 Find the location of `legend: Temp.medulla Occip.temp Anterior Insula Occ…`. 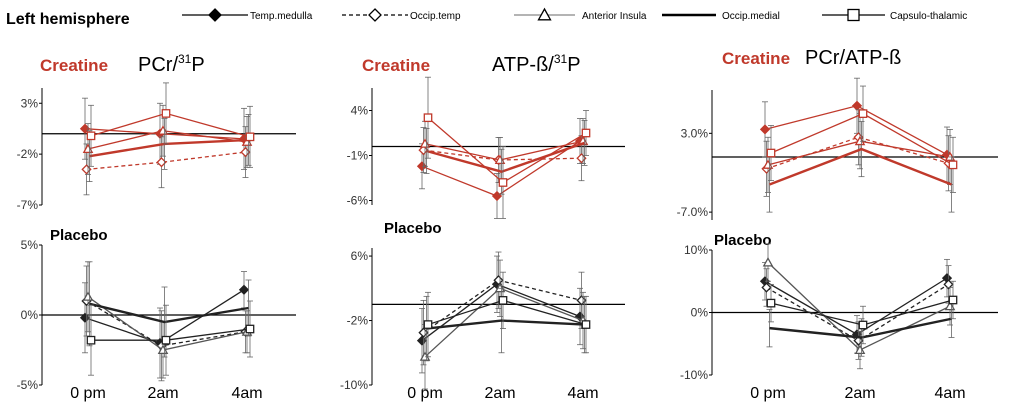

legend: Temp.medulla Occip.temp Anterior Insula Occ… is located at coordinates (574, 14).